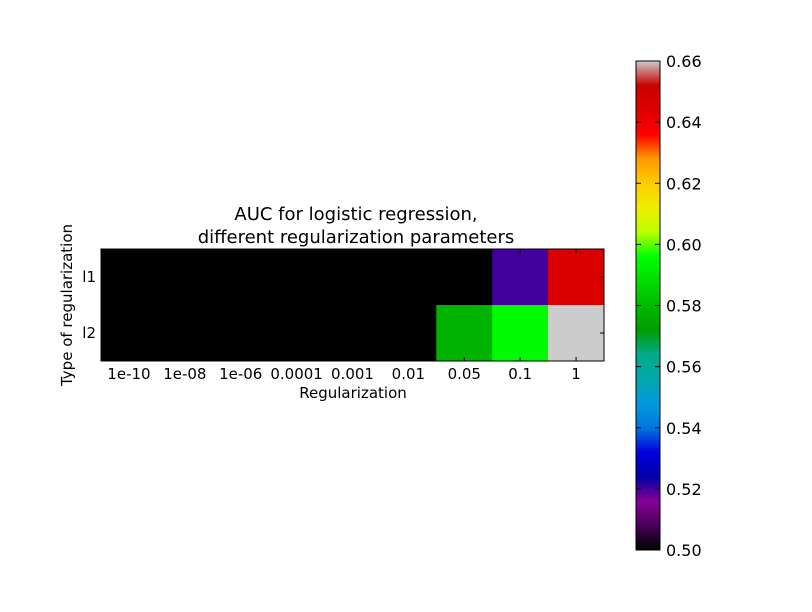 The width and height of the screenshot is (812, 612). I want to click on x-axis-ticks: 1e-10 1e-08 1e-06 0.0001 0.001 0.01 0.05 0.1 1, so click(344, 316).